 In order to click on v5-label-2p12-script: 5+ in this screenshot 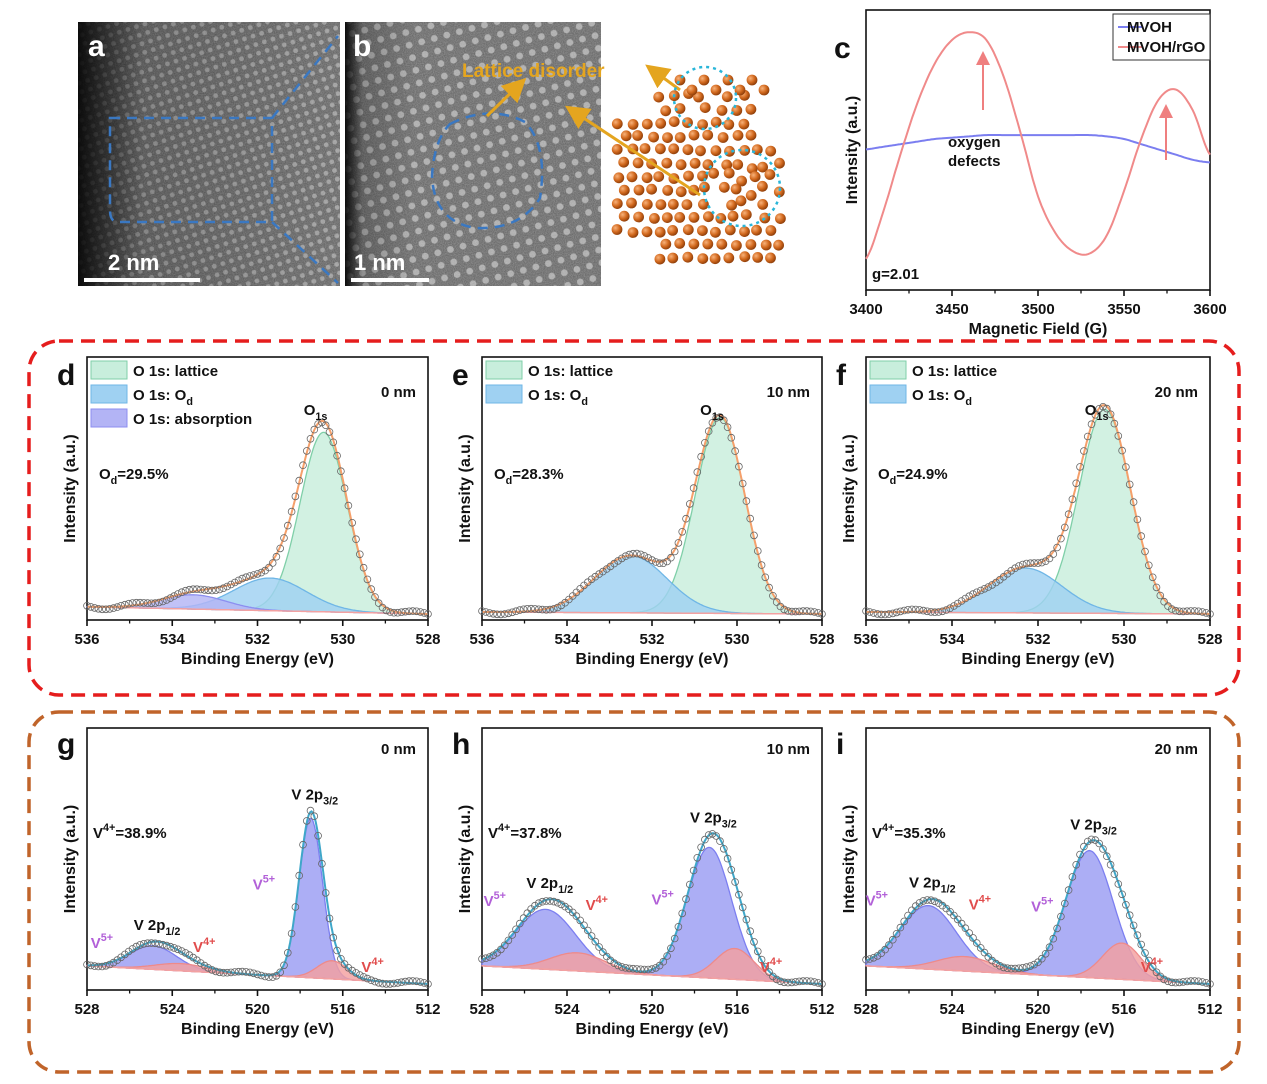, I will do `click(882, 895)`.